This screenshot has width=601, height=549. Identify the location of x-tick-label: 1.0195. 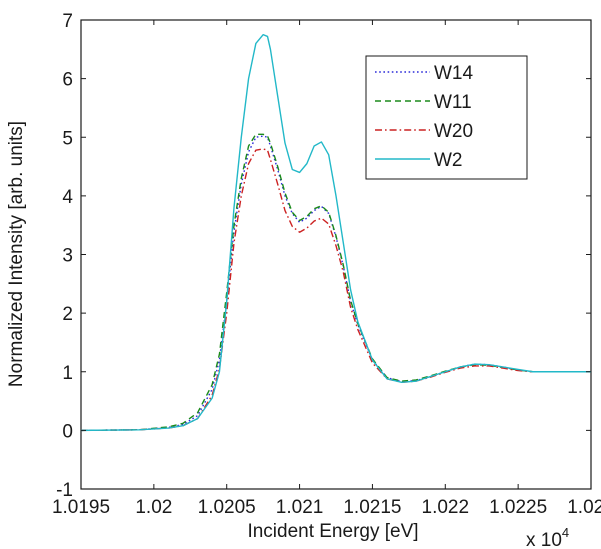
(81, 507).